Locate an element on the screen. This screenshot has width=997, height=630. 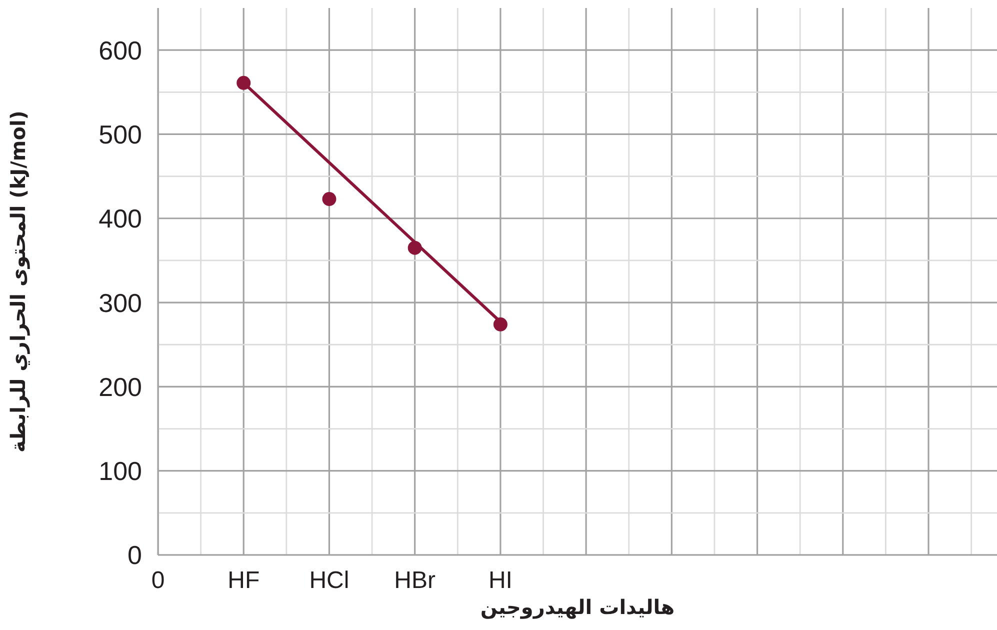
y-tick-label: 400 is located at coordinates (120, 219).